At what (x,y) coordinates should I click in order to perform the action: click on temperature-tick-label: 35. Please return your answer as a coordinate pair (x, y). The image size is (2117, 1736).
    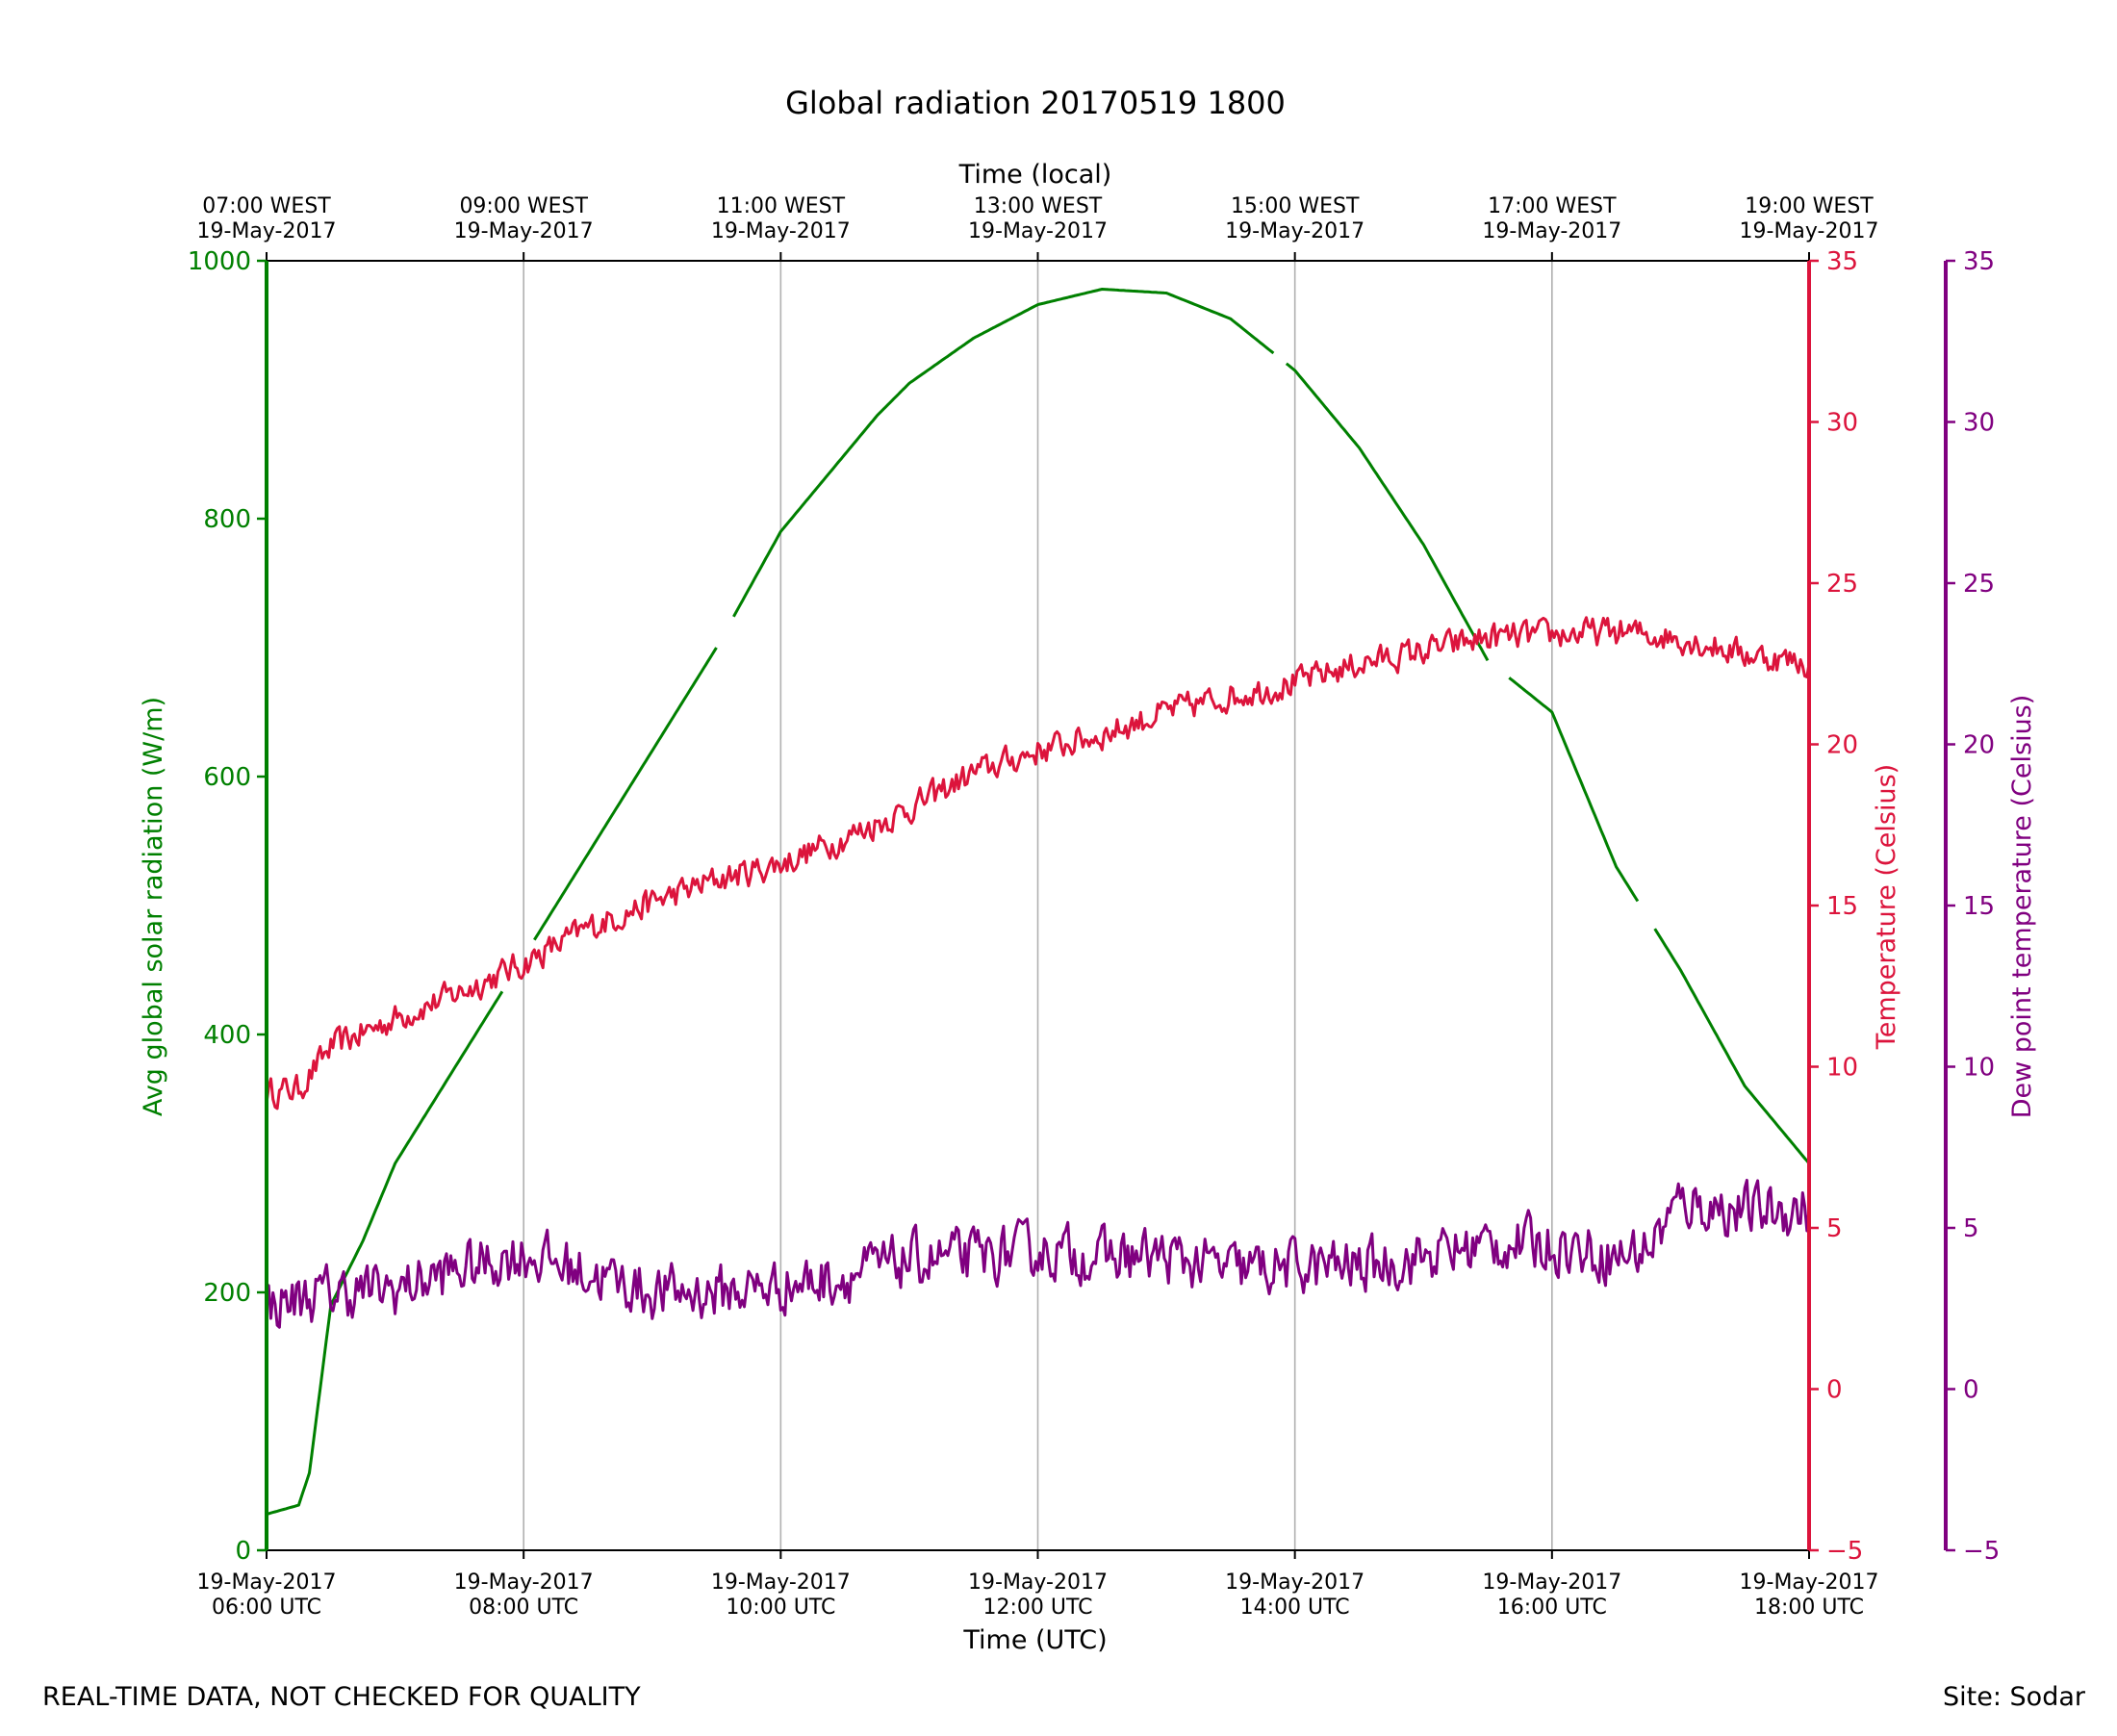
    Looking at the image, I should click on (1842, 261).